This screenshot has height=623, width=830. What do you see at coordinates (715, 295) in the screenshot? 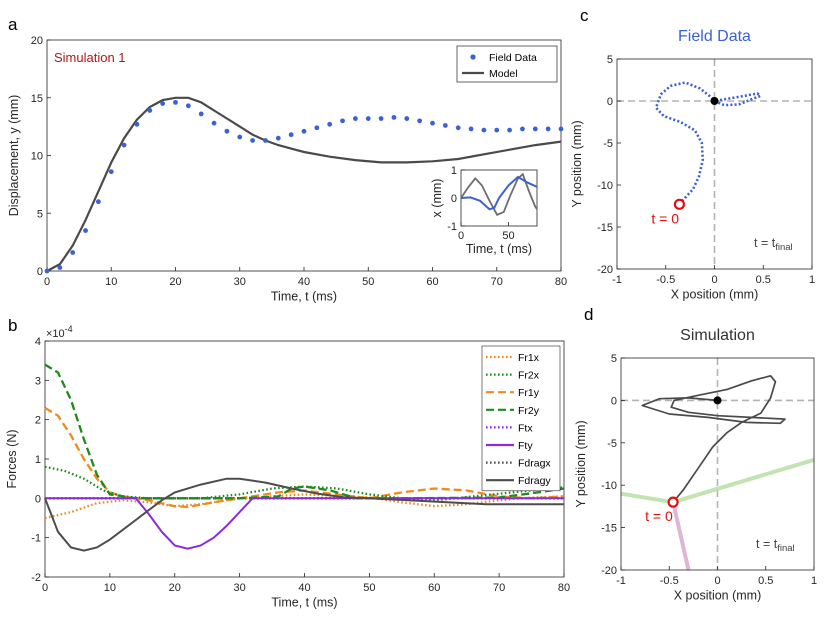
I see `x-axis-label: X position (mm)` at bounding box center [715, 295].